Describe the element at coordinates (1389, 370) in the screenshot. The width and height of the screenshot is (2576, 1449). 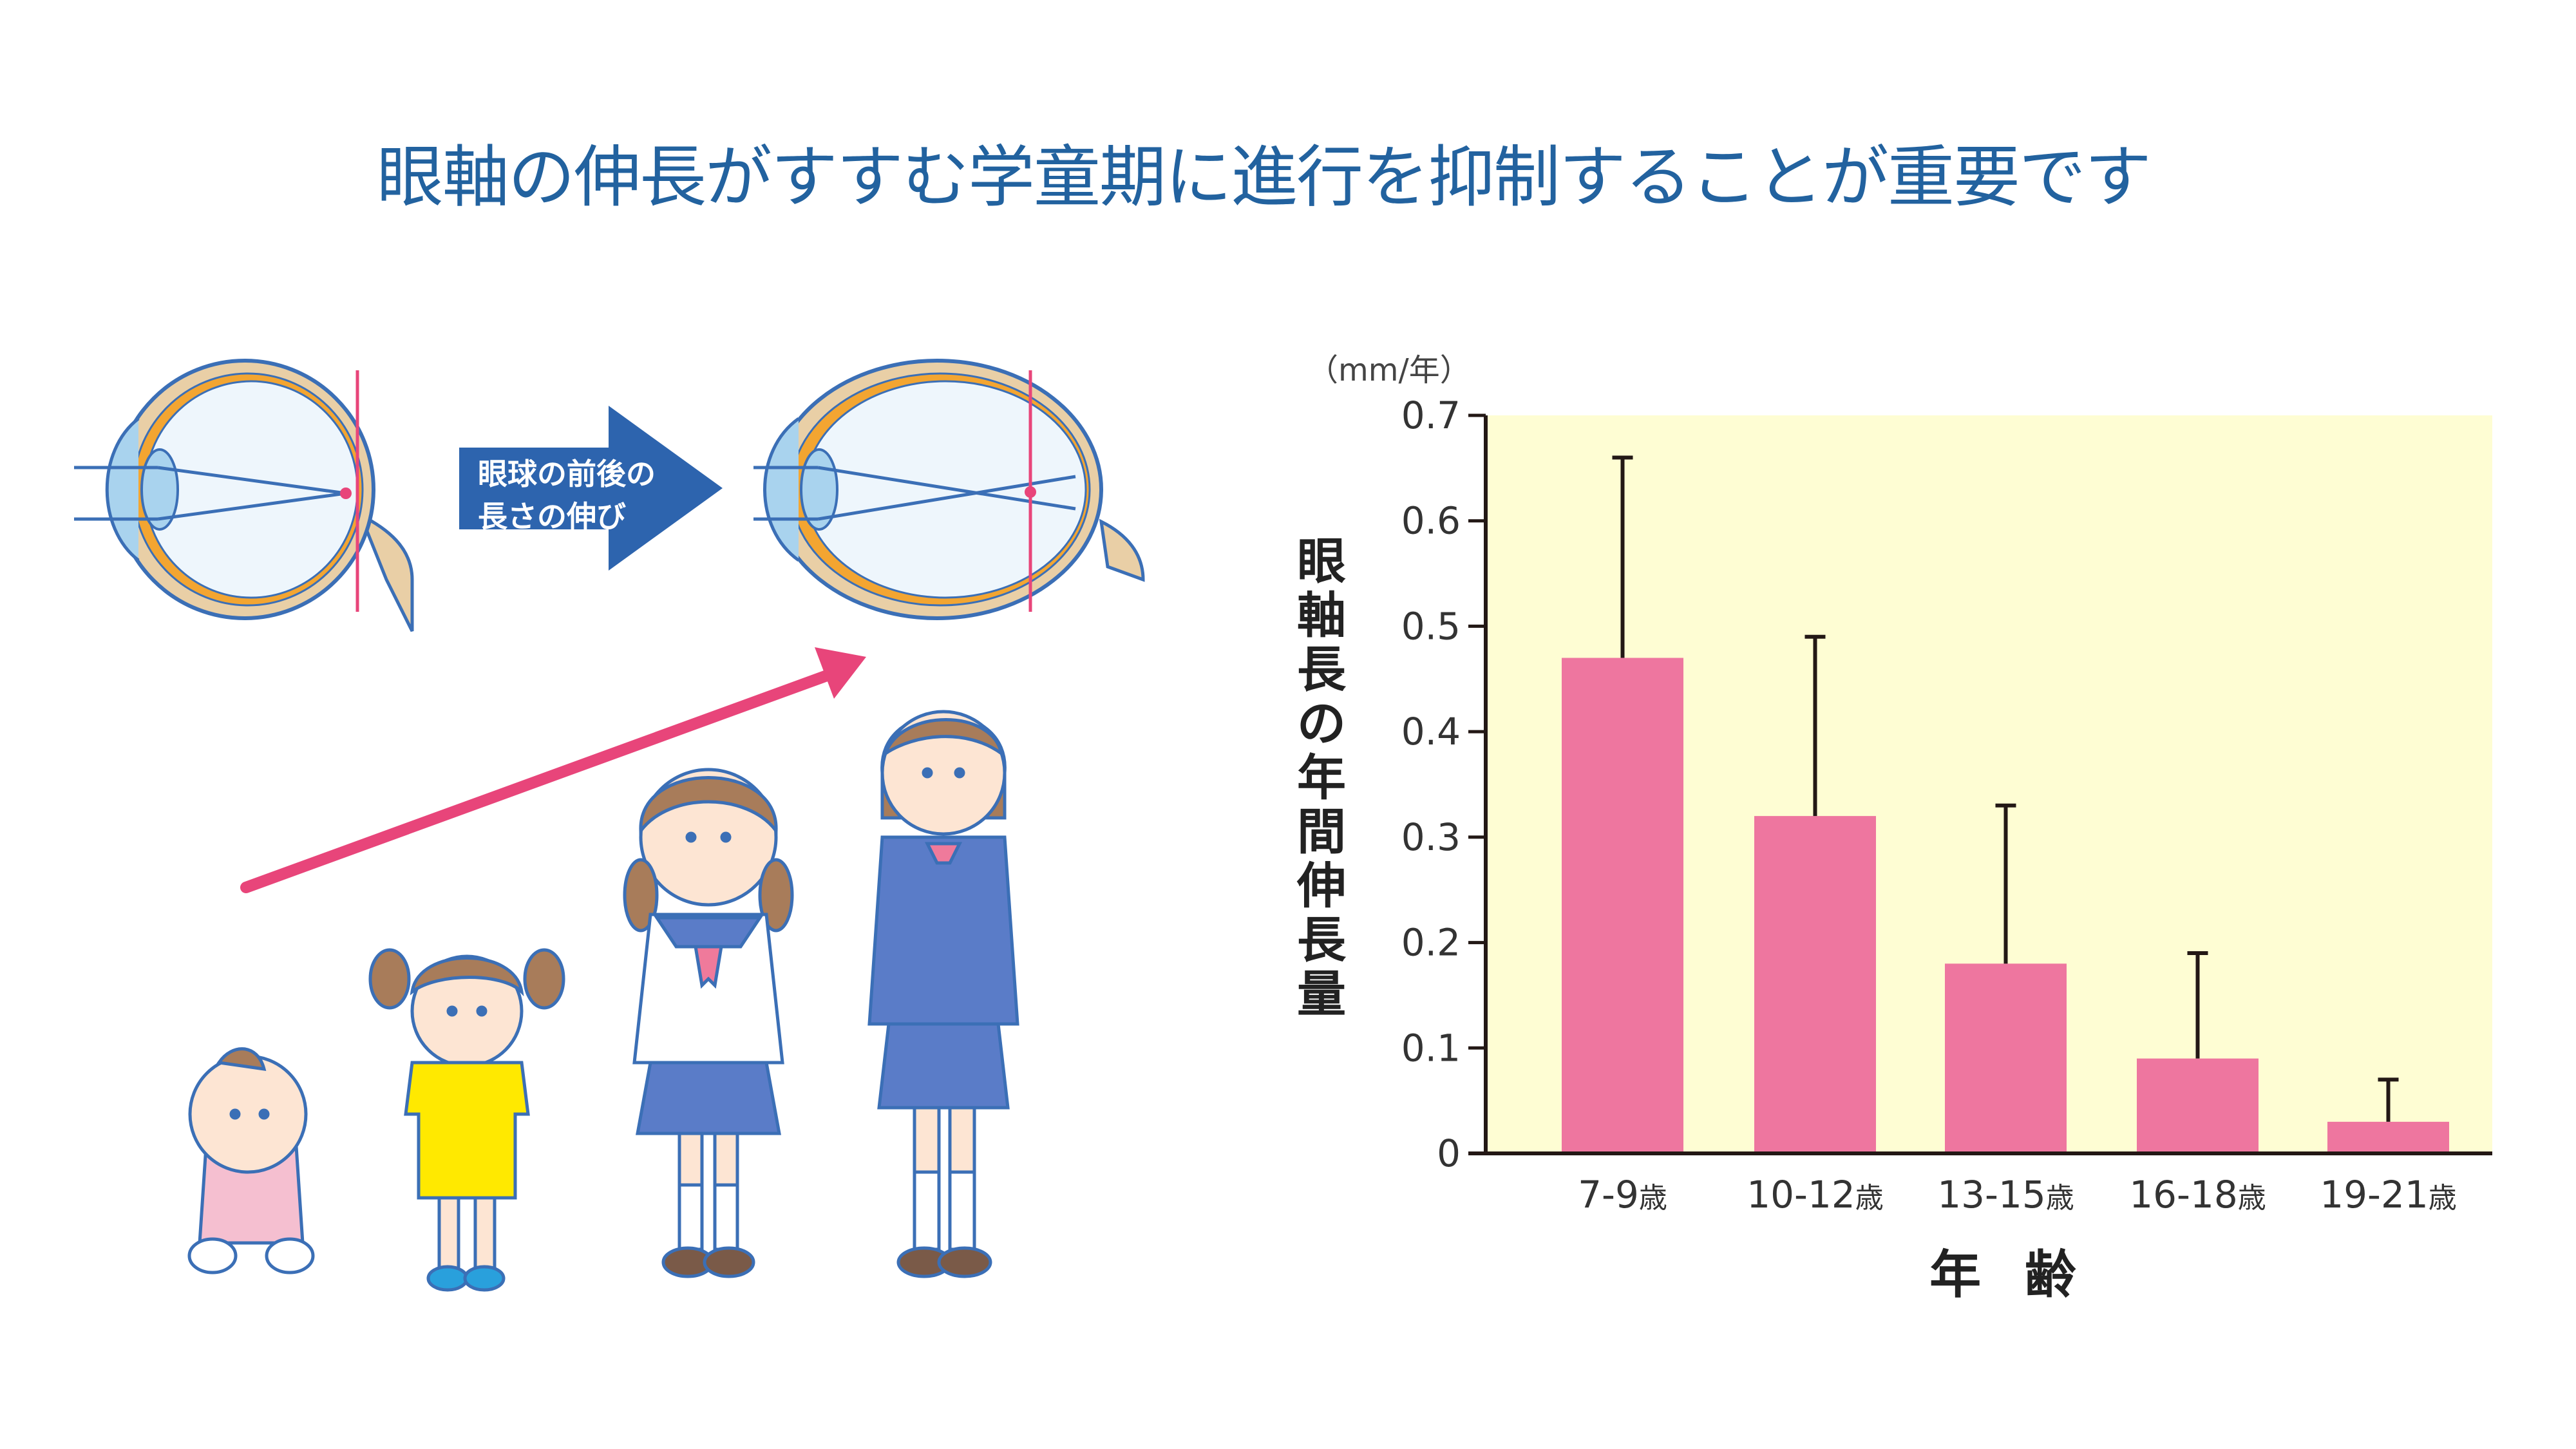
I see `y-axis-unit: （mm/年）` at that location.